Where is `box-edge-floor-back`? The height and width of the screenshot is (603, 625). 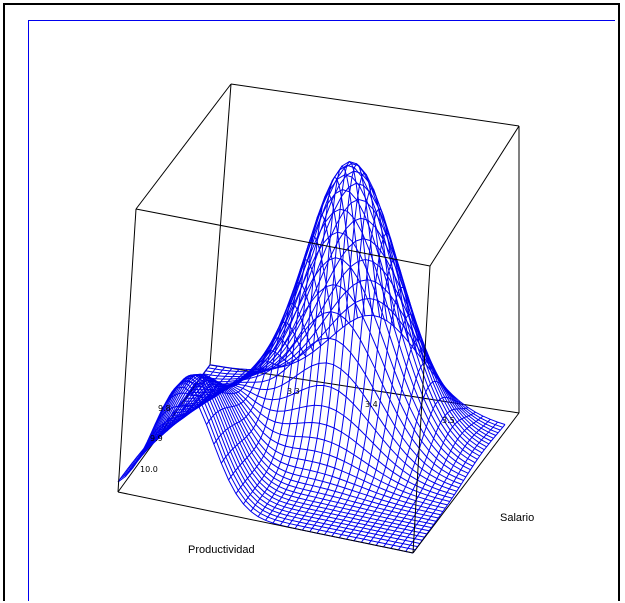 box-edge-floor-back is located at coordinates (364, 389).